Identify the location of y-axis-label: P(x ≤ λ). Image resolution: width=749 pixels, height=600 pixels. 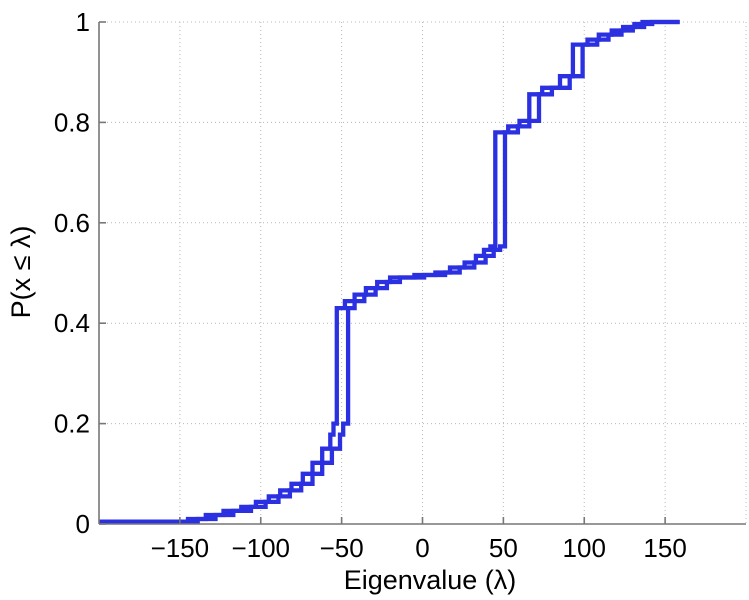
(21, 272).